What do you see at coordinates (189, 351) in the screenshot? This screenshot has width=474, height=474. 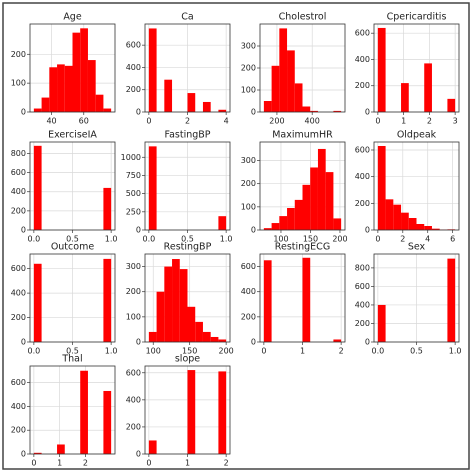 I see `x-tick-label: 150` at bounding box center [189, 351].